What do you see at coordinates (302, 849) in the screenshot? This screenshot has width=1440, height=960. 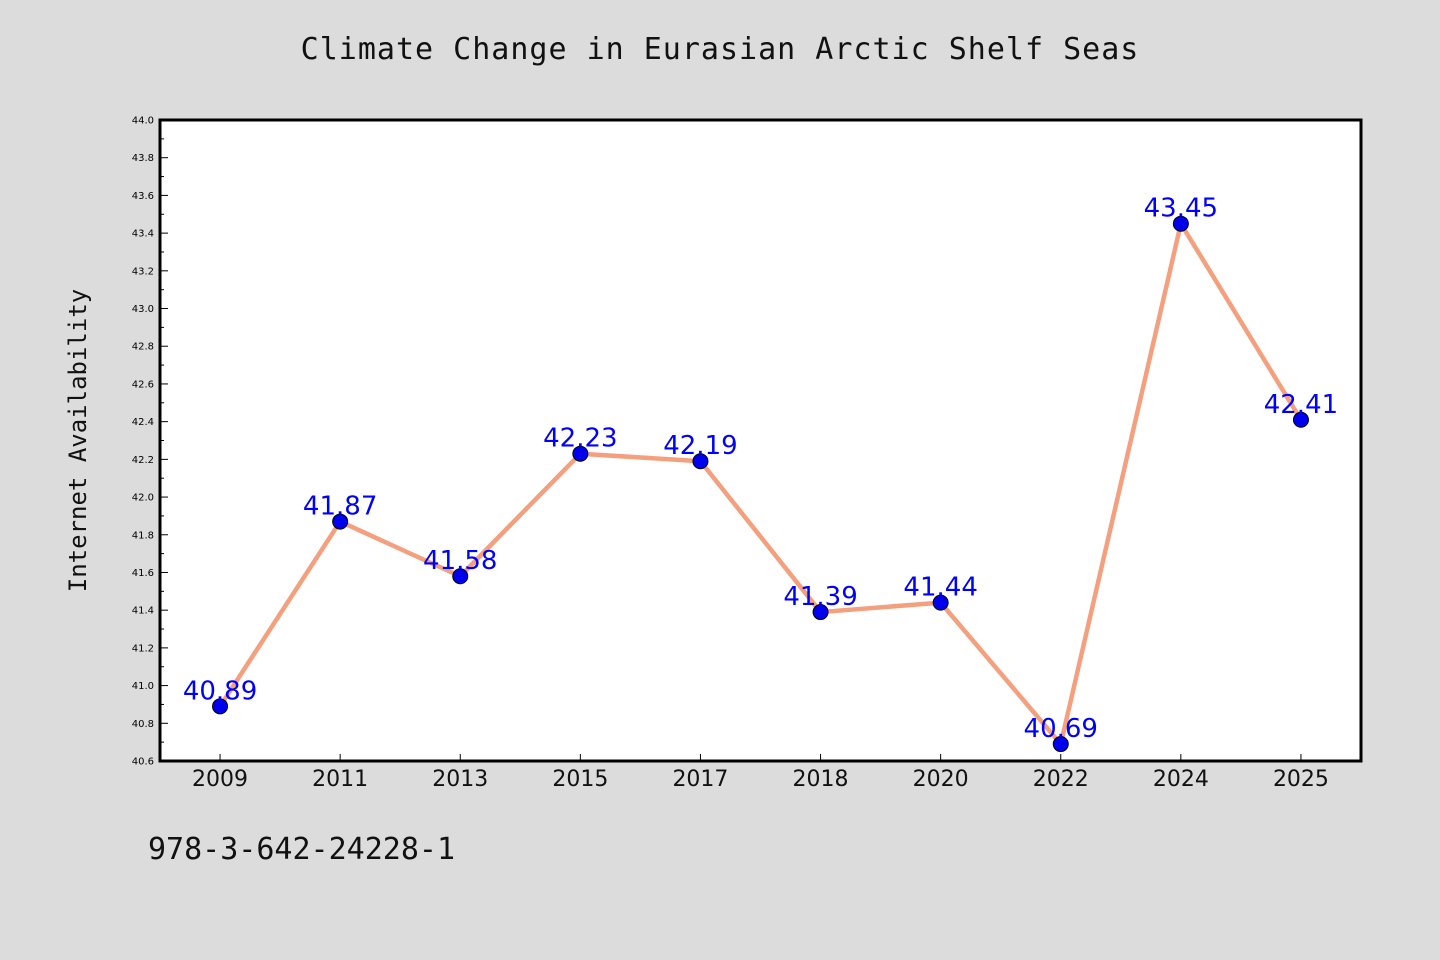 I see `footnote-isbn: 978-3-642-24228-1` at bounding box center [302, 849].